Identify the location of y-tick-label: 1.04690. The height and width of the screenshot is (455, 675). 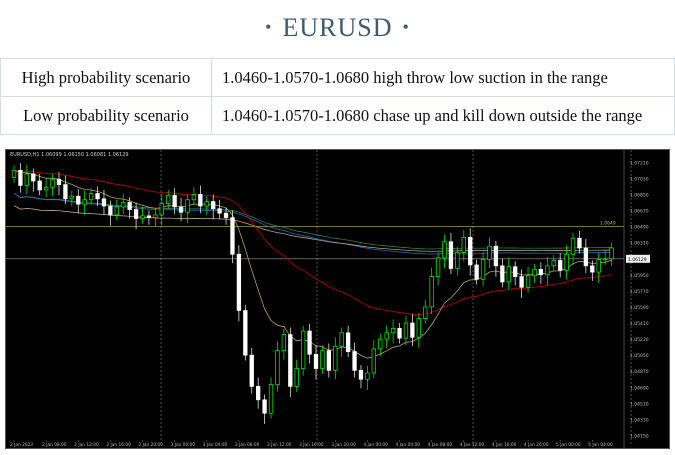
(639, 388).